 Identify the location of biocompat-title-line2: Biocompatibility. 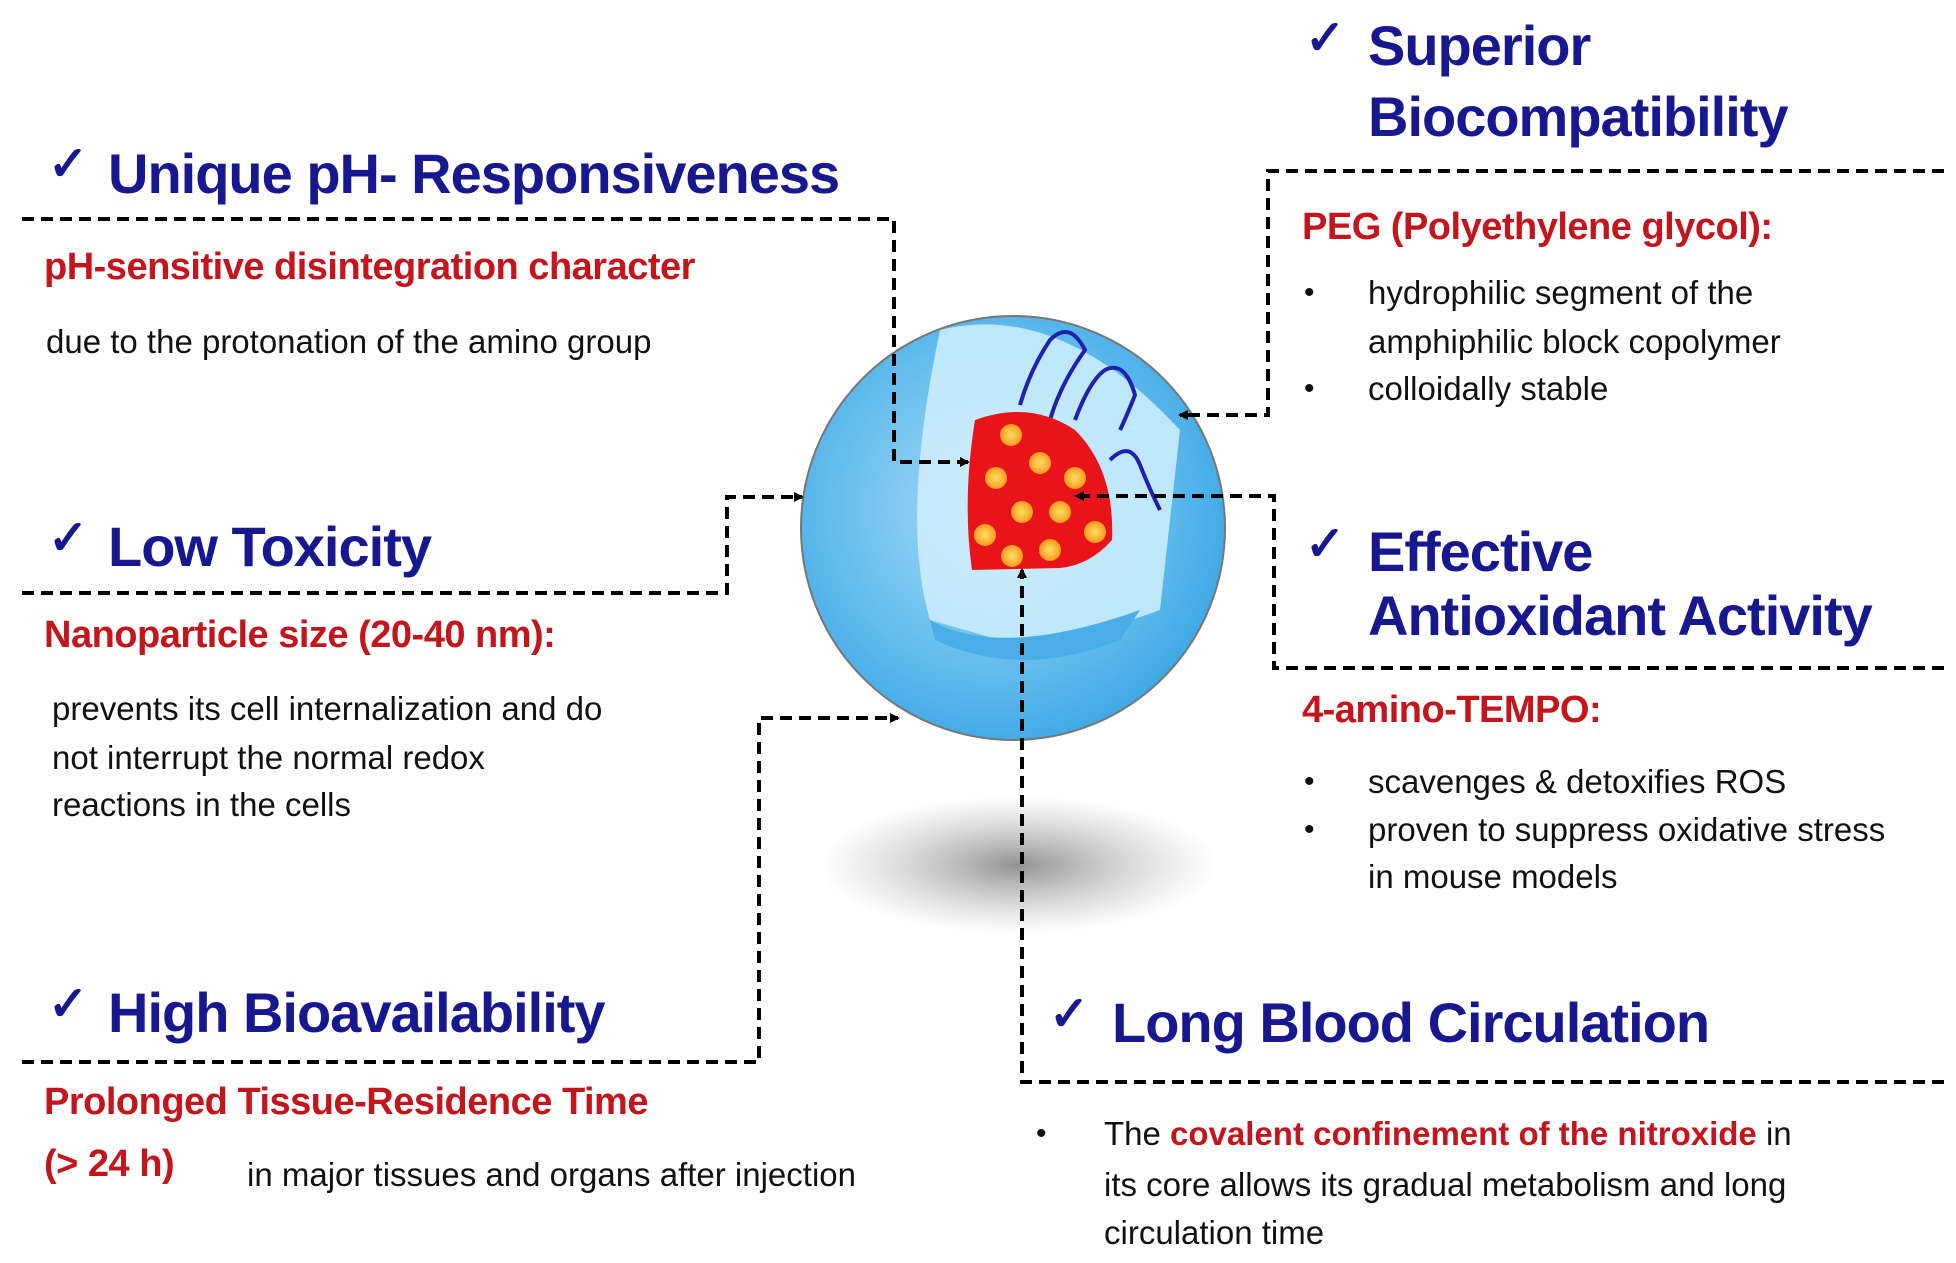
(1578, 116).